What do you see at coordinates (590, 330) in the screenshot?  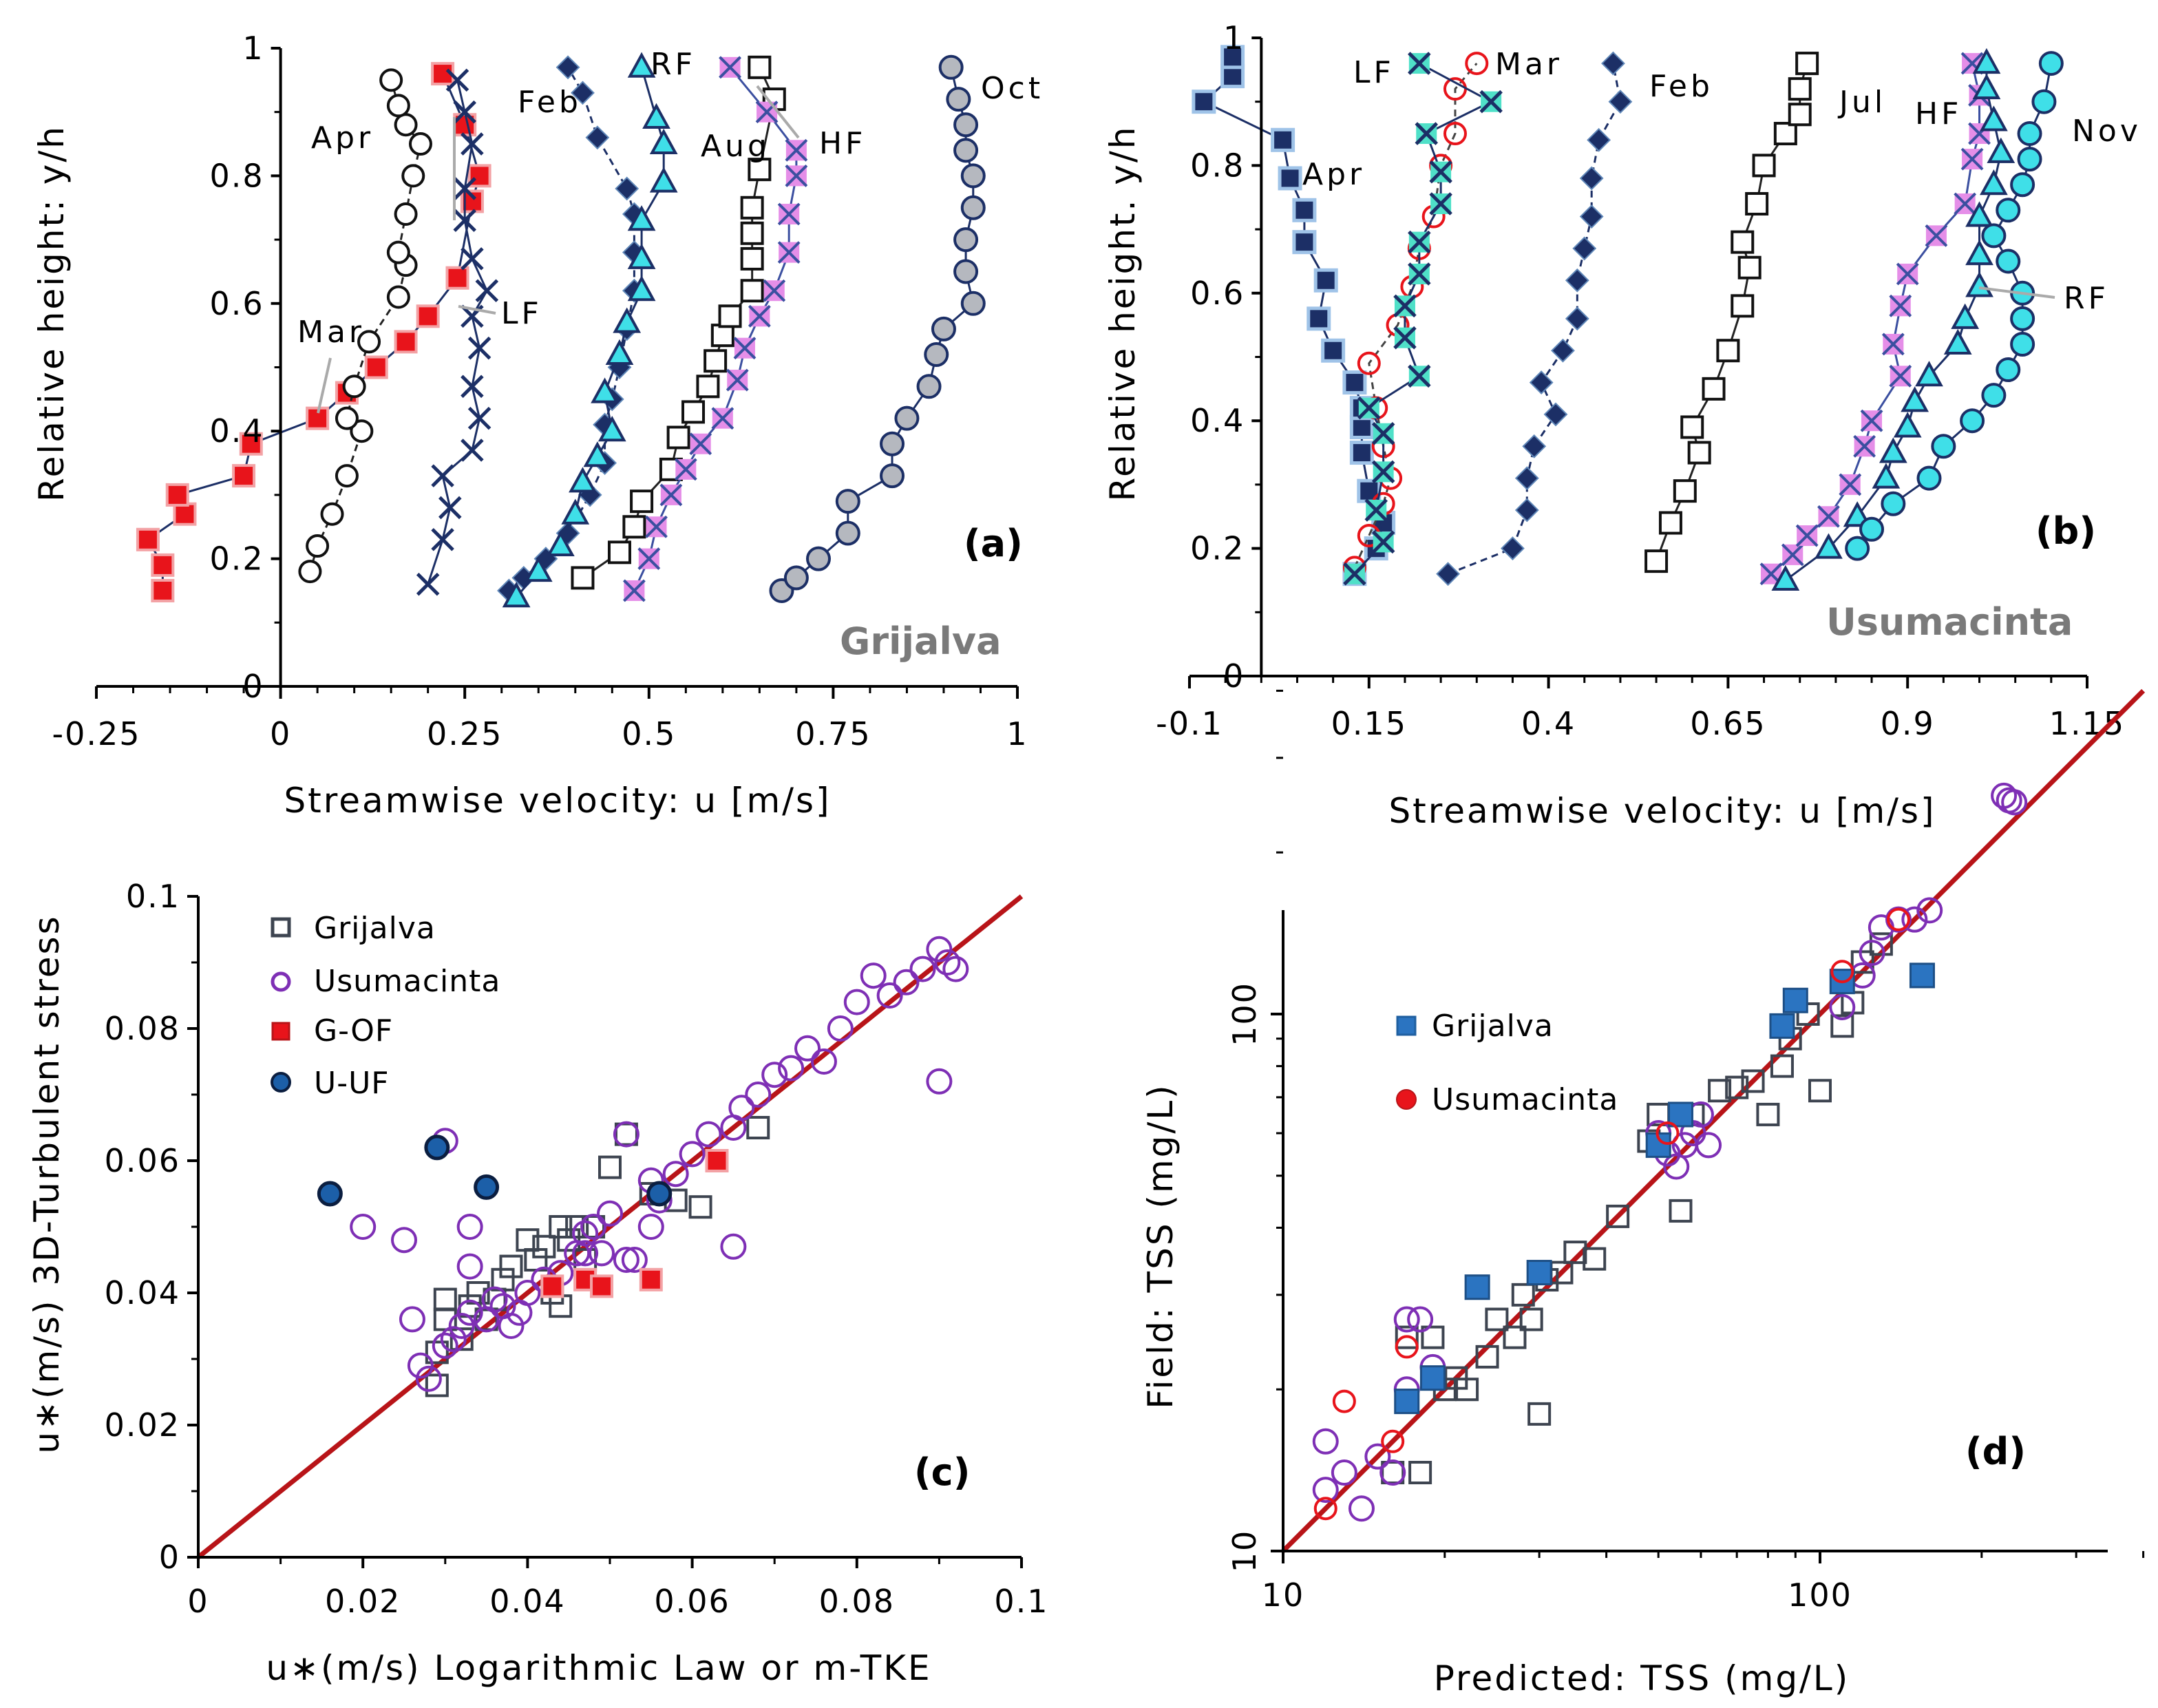 I see `pA-series-rf` at bounding box center [590, 330].